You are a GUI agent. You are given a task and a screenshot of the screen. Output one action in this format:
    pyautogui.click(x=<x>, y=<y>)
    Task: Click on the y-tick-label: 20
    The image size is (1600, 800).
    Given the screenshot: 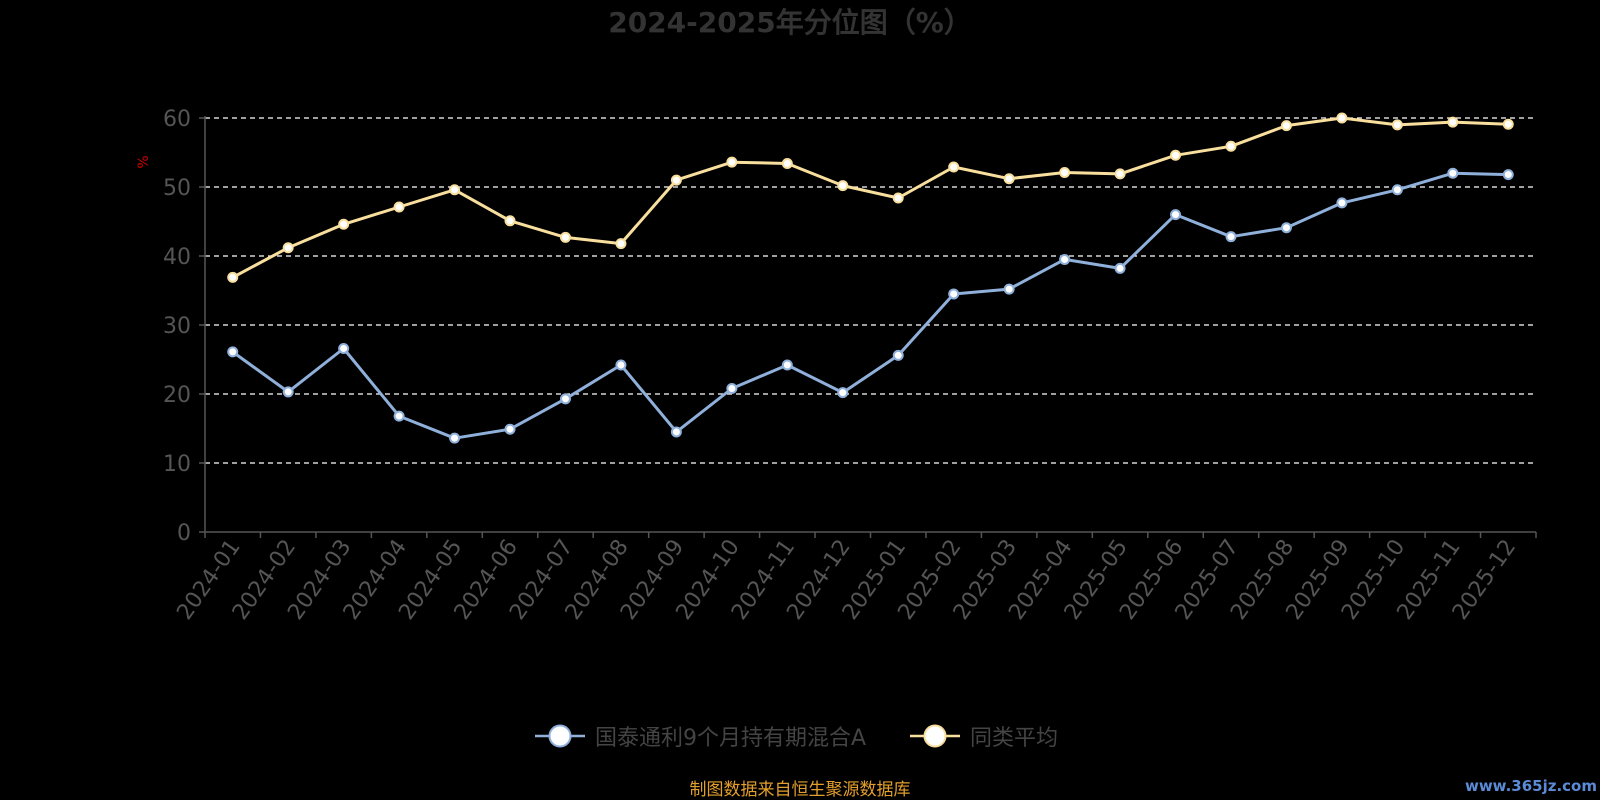 What is the action you would take?
    pyautogui.click(x=177, y=395)
    